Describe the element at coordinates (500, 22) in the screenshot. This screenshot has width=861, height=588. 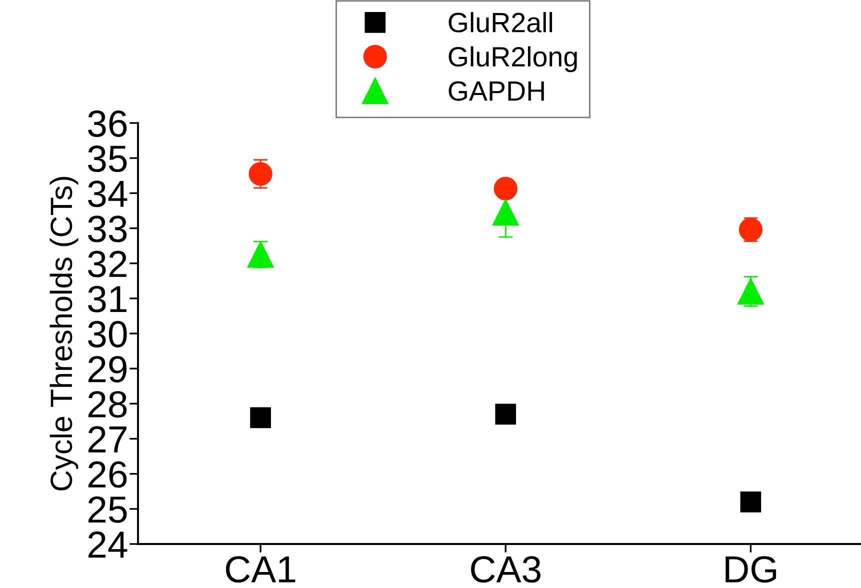
I see `legend-label: GluR2all` at that location.